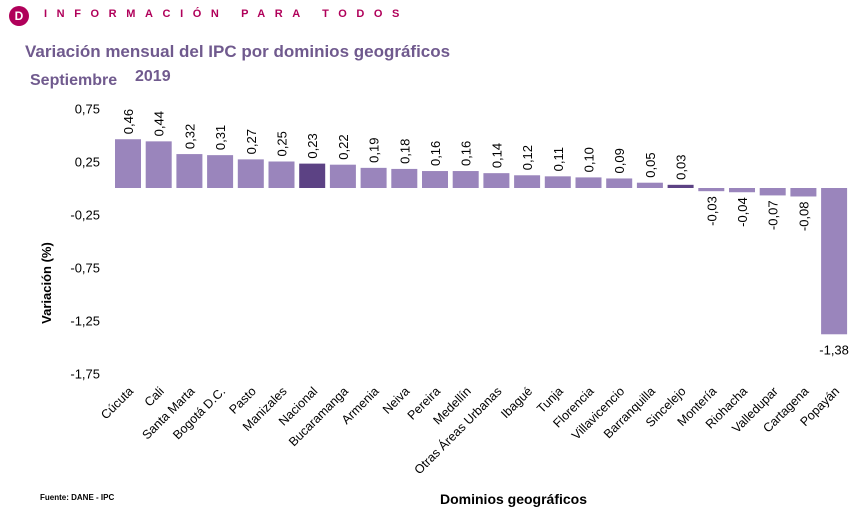 The width and height of the screenshot is (859, 507). I want to click on value-label: 0,11, so click(558, 159).